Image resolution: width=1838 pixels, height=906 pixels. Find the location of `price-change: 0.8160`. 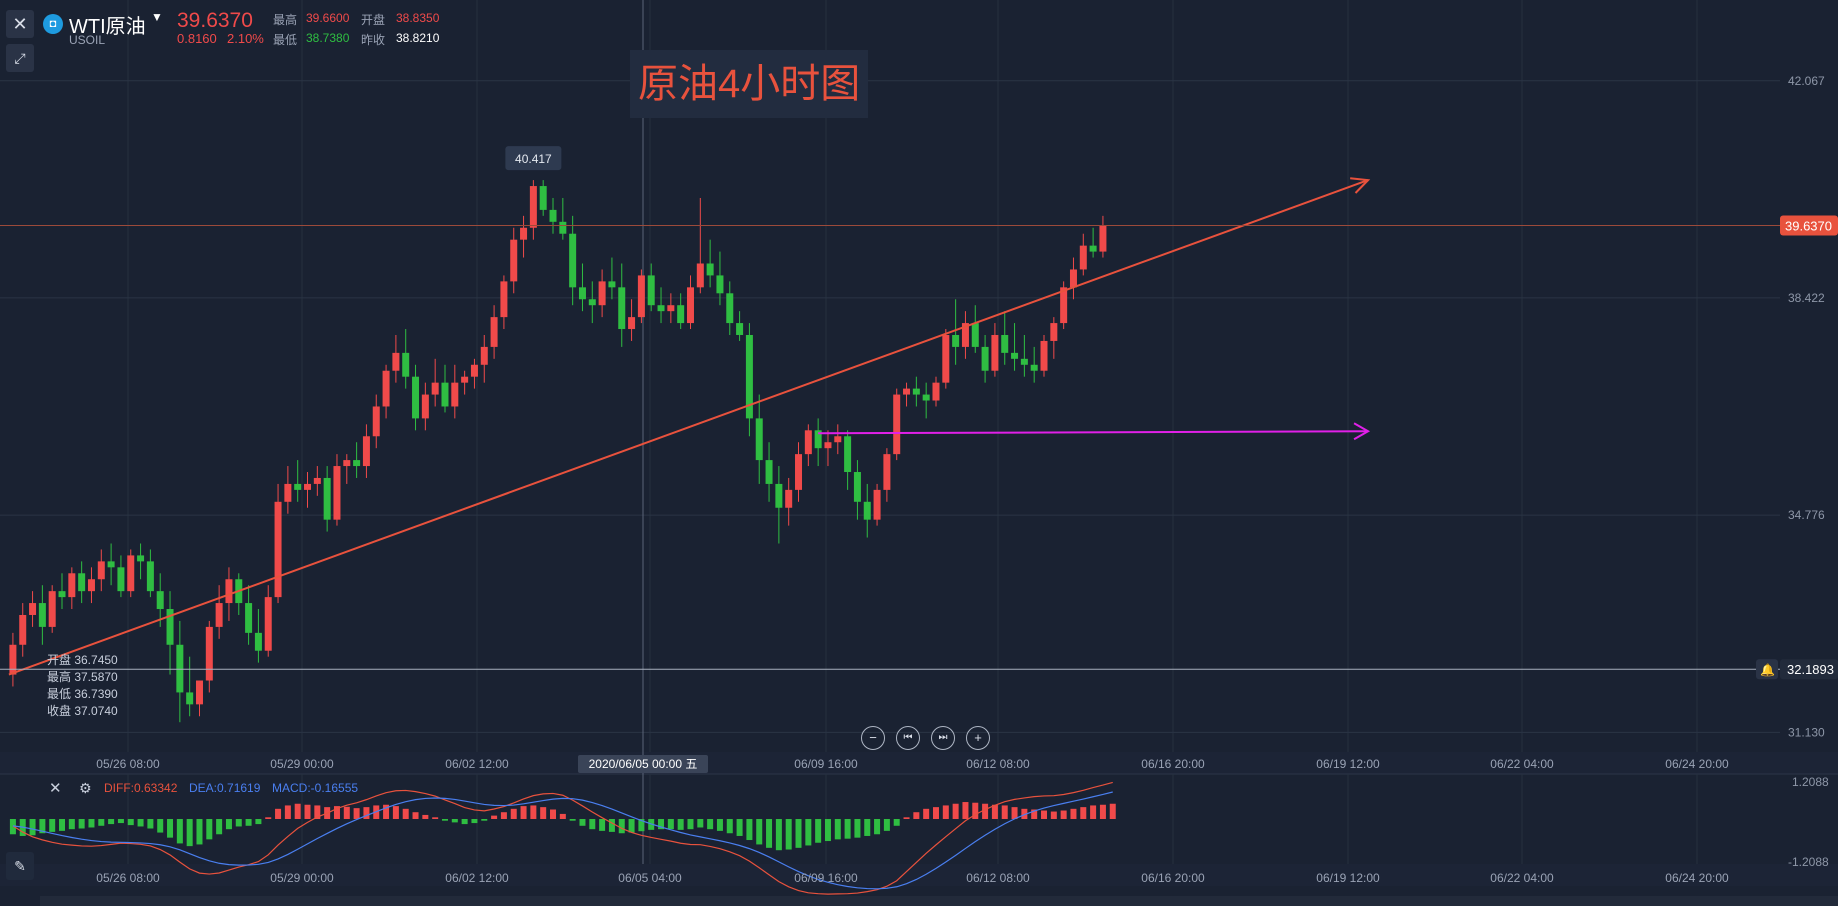

price-change: 0.8160 is located at coordinates (197, 38).